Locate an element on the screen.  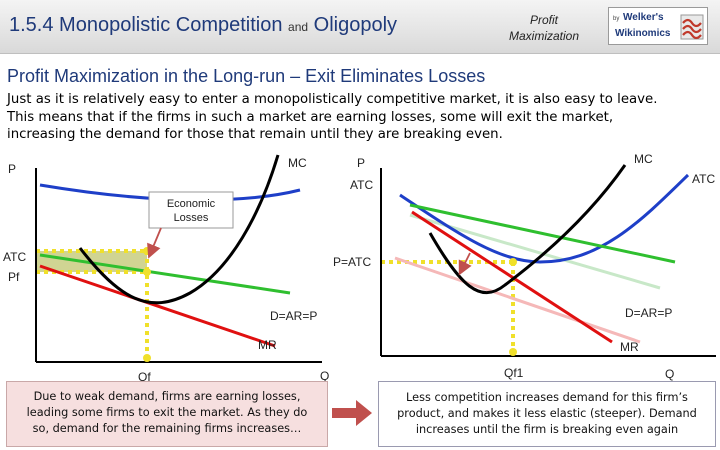
logo-name2: Wikinomics is located at coordinates (643, 33).